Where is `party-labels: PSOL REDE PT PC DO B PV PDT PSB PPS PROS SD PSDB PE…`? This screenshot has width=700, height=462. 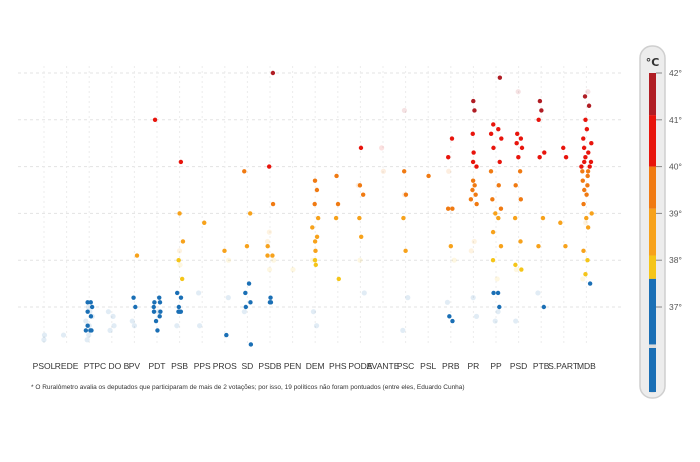
party-labels: PSOL REDE PT PC DO B PV PDT PSB PPS PROS SD PSDB PE… is located at coordinates (315, 366).